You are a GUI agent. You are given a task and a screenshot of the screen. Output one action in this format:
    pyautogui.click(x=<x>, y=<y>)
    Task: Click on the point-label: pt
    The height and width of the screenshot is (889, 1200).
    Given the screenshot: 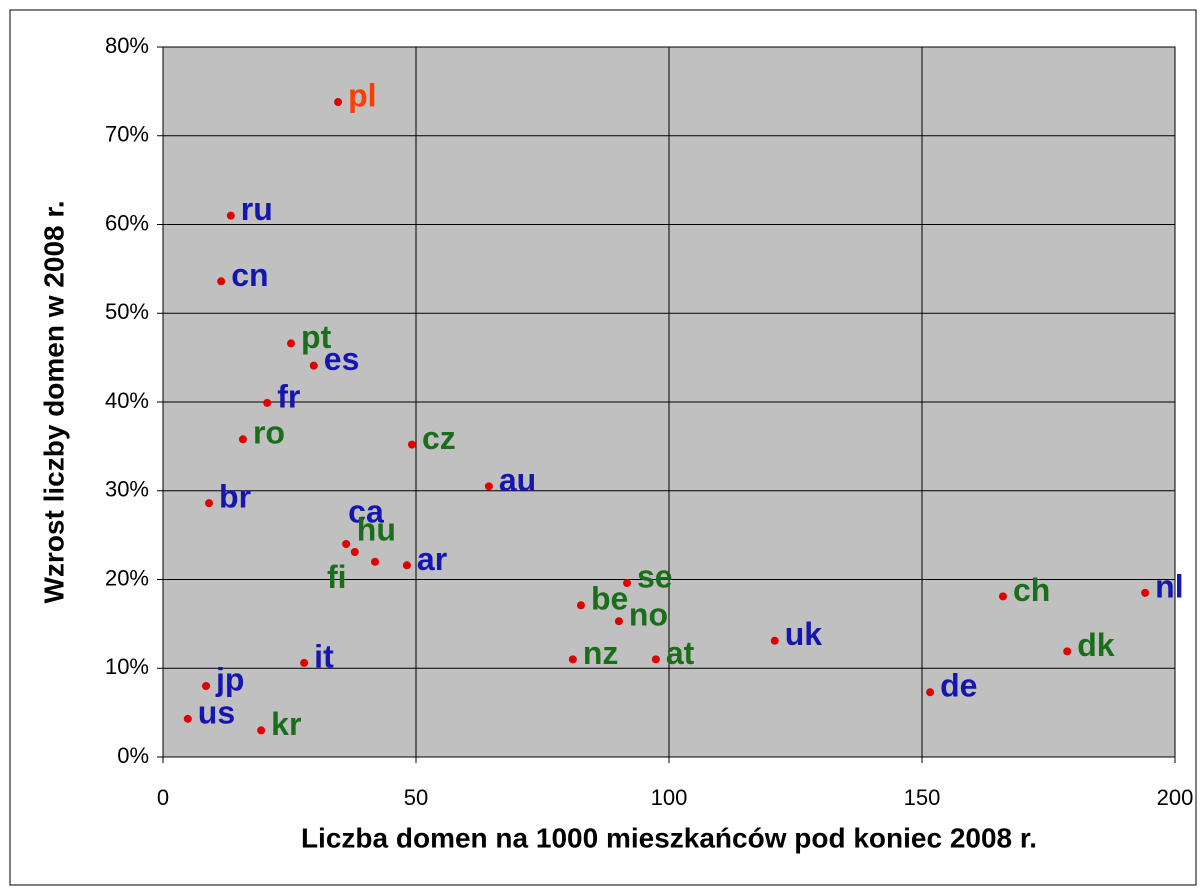 What is the action you would take?
    pyautogui.click(x=316, y=337)
    